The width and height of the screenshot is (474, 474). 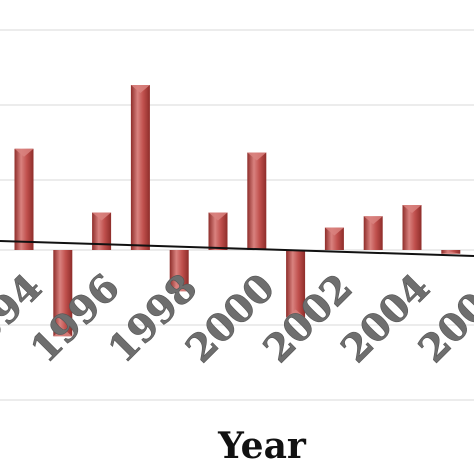 What do you see at coordinates (385, 318) in the screenshot?
I see `x-tick-label: 2004` at bounding box center [385, 318].